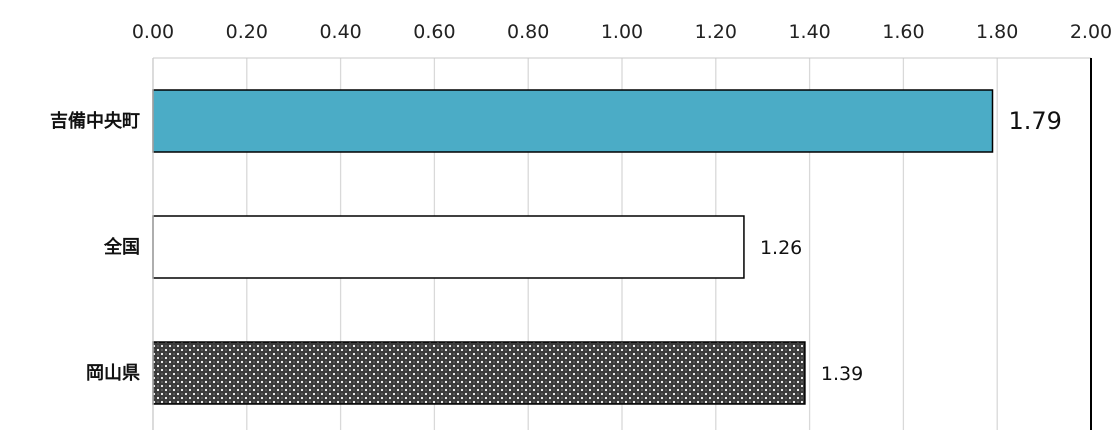  Describe the element at coordinates (247, 32) in the screenshot. I see `x-tick-label: 0.20` at that location.